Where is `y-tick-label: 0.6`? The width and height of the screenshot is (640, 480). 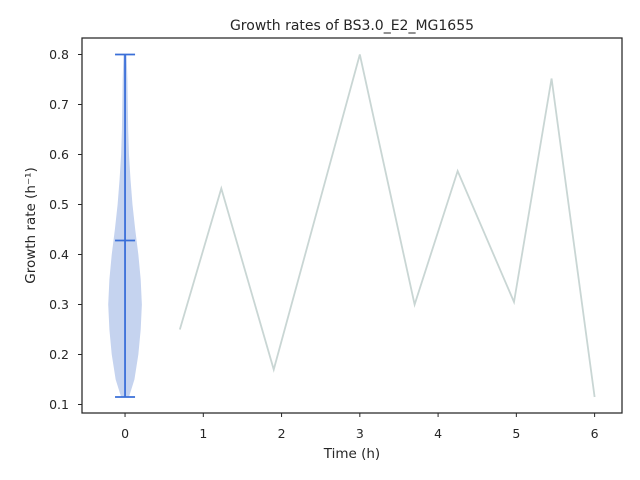 y-tick-label: 0.6 is located at coordinates (59, 154).